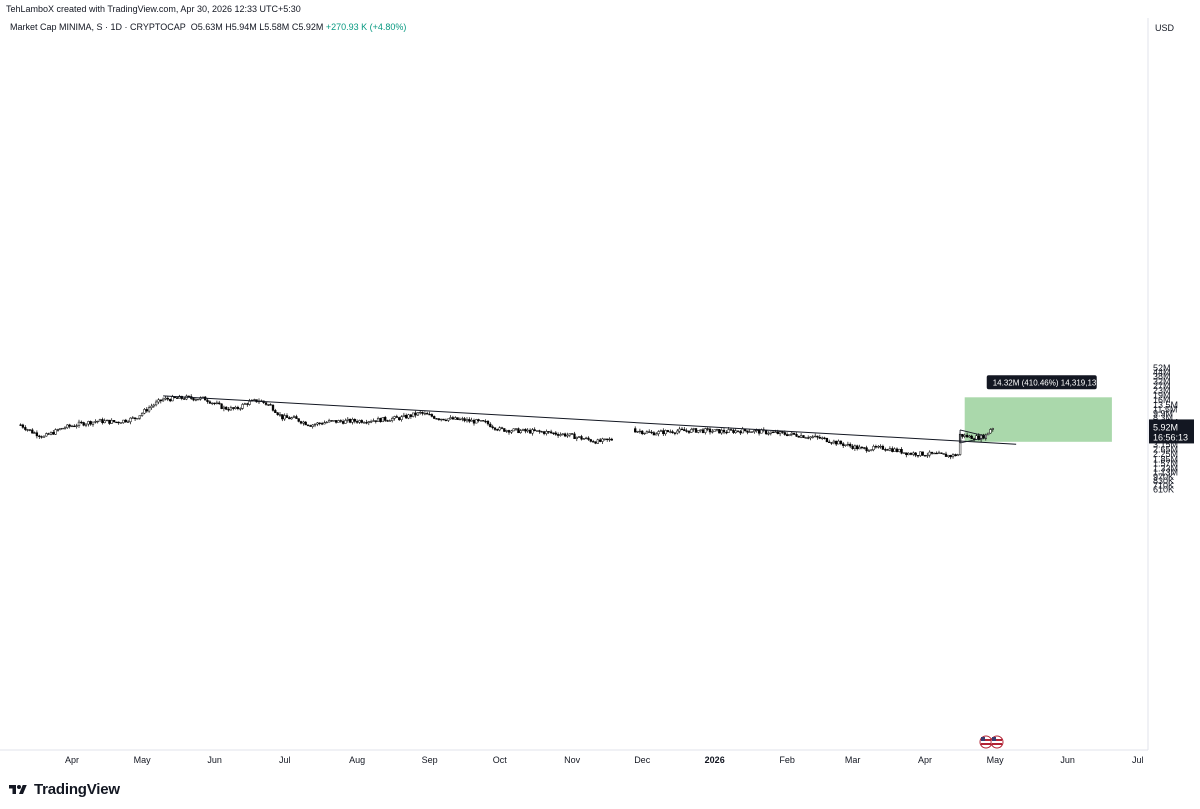 The width and height of the screenshot is (1200, 809). I want to click on tradingview-logo: TradingView, so click(64, 789).